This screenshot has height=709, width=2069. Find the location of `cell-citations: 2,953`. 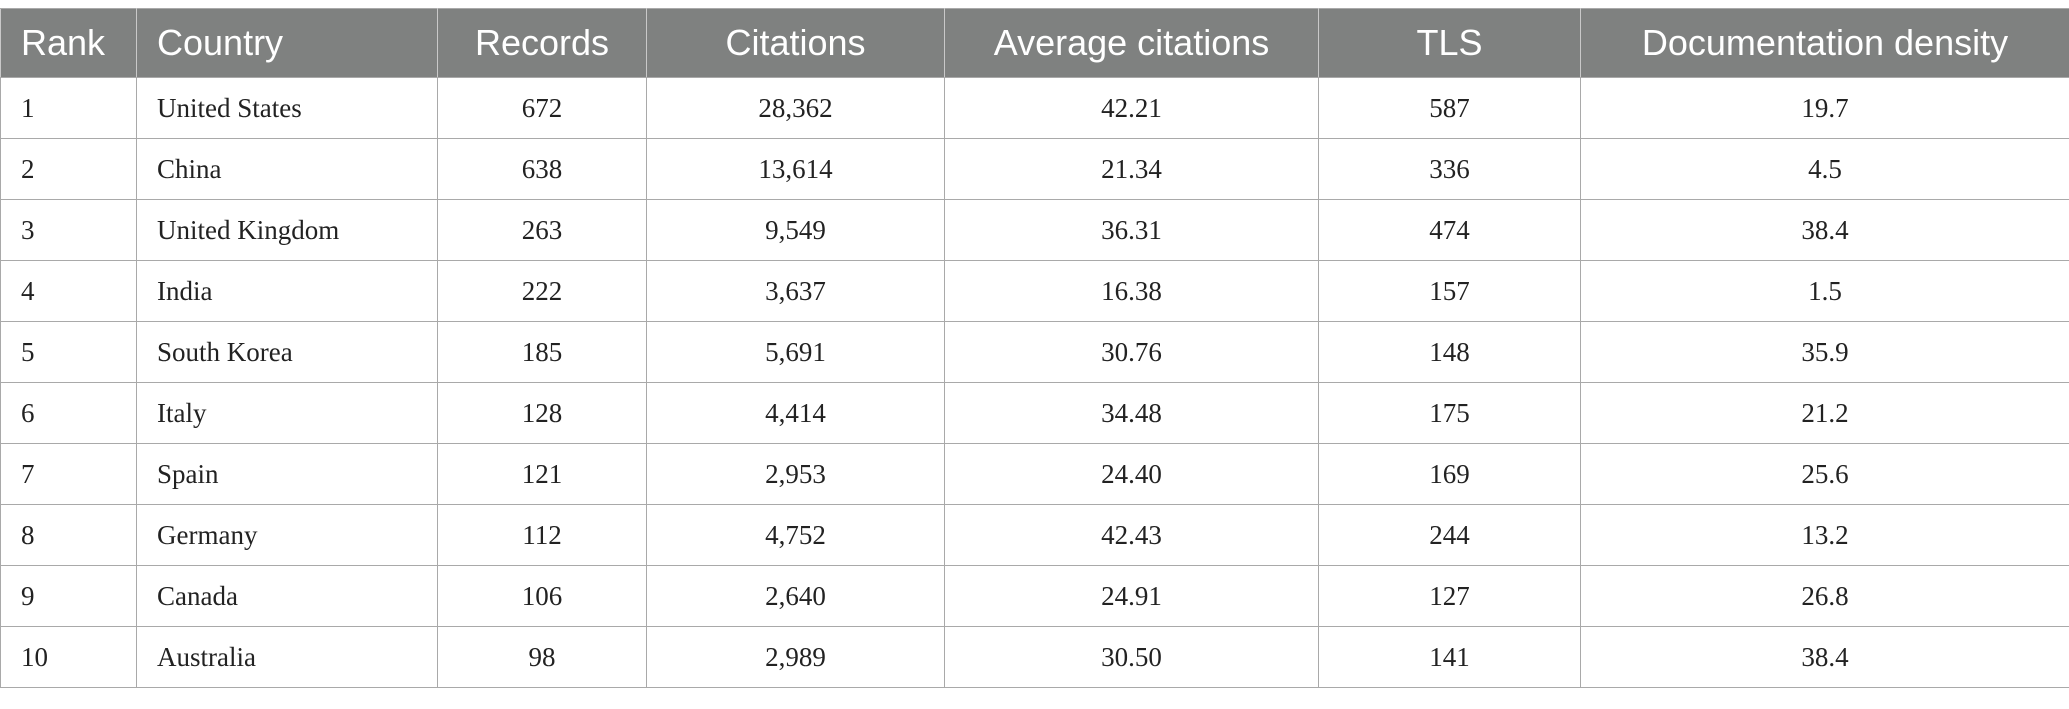

cell-citations: 2,953 is located at coordinates (795, 474).